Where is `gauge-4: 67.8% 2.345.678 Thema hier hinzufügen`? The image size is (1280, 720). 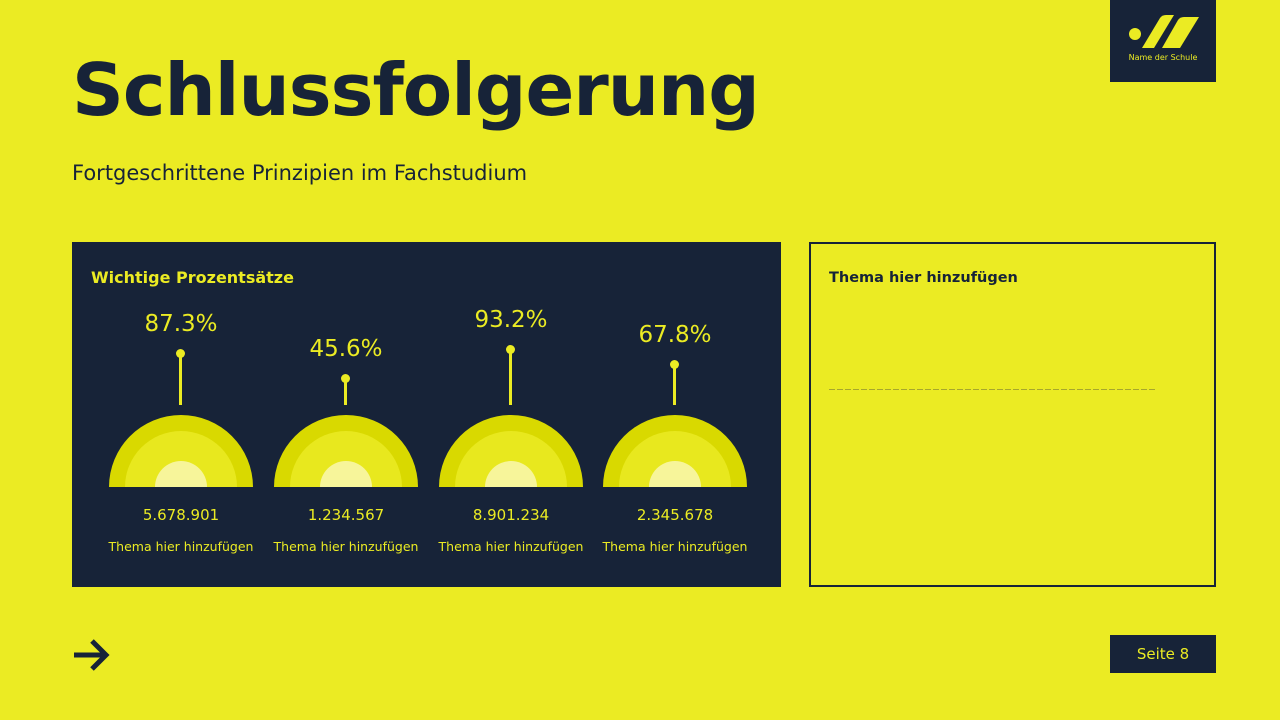 gauge-4: 67.8% 2.345.678 Thema hier hinzufügen is located at coordinates (675, 414).